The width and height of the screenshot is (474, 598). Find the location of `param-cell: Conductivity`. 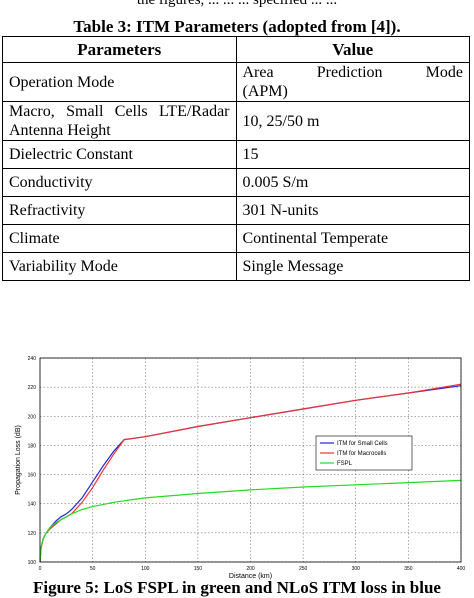

param-cell: Conductivity is located at coordinates (119, 182).